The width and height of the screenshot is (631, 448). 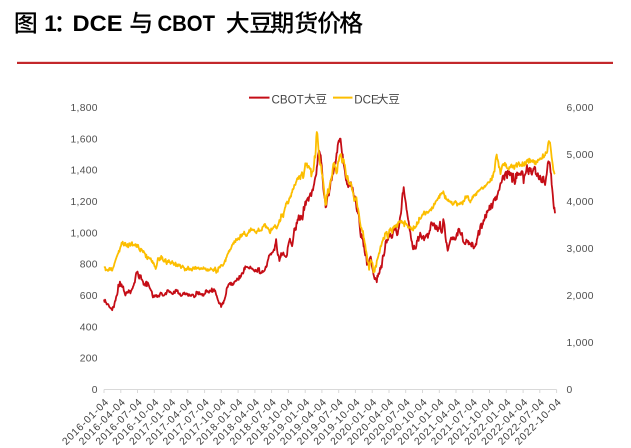 I want to click on svg-text: 2,000, so click(x=580, y=296).